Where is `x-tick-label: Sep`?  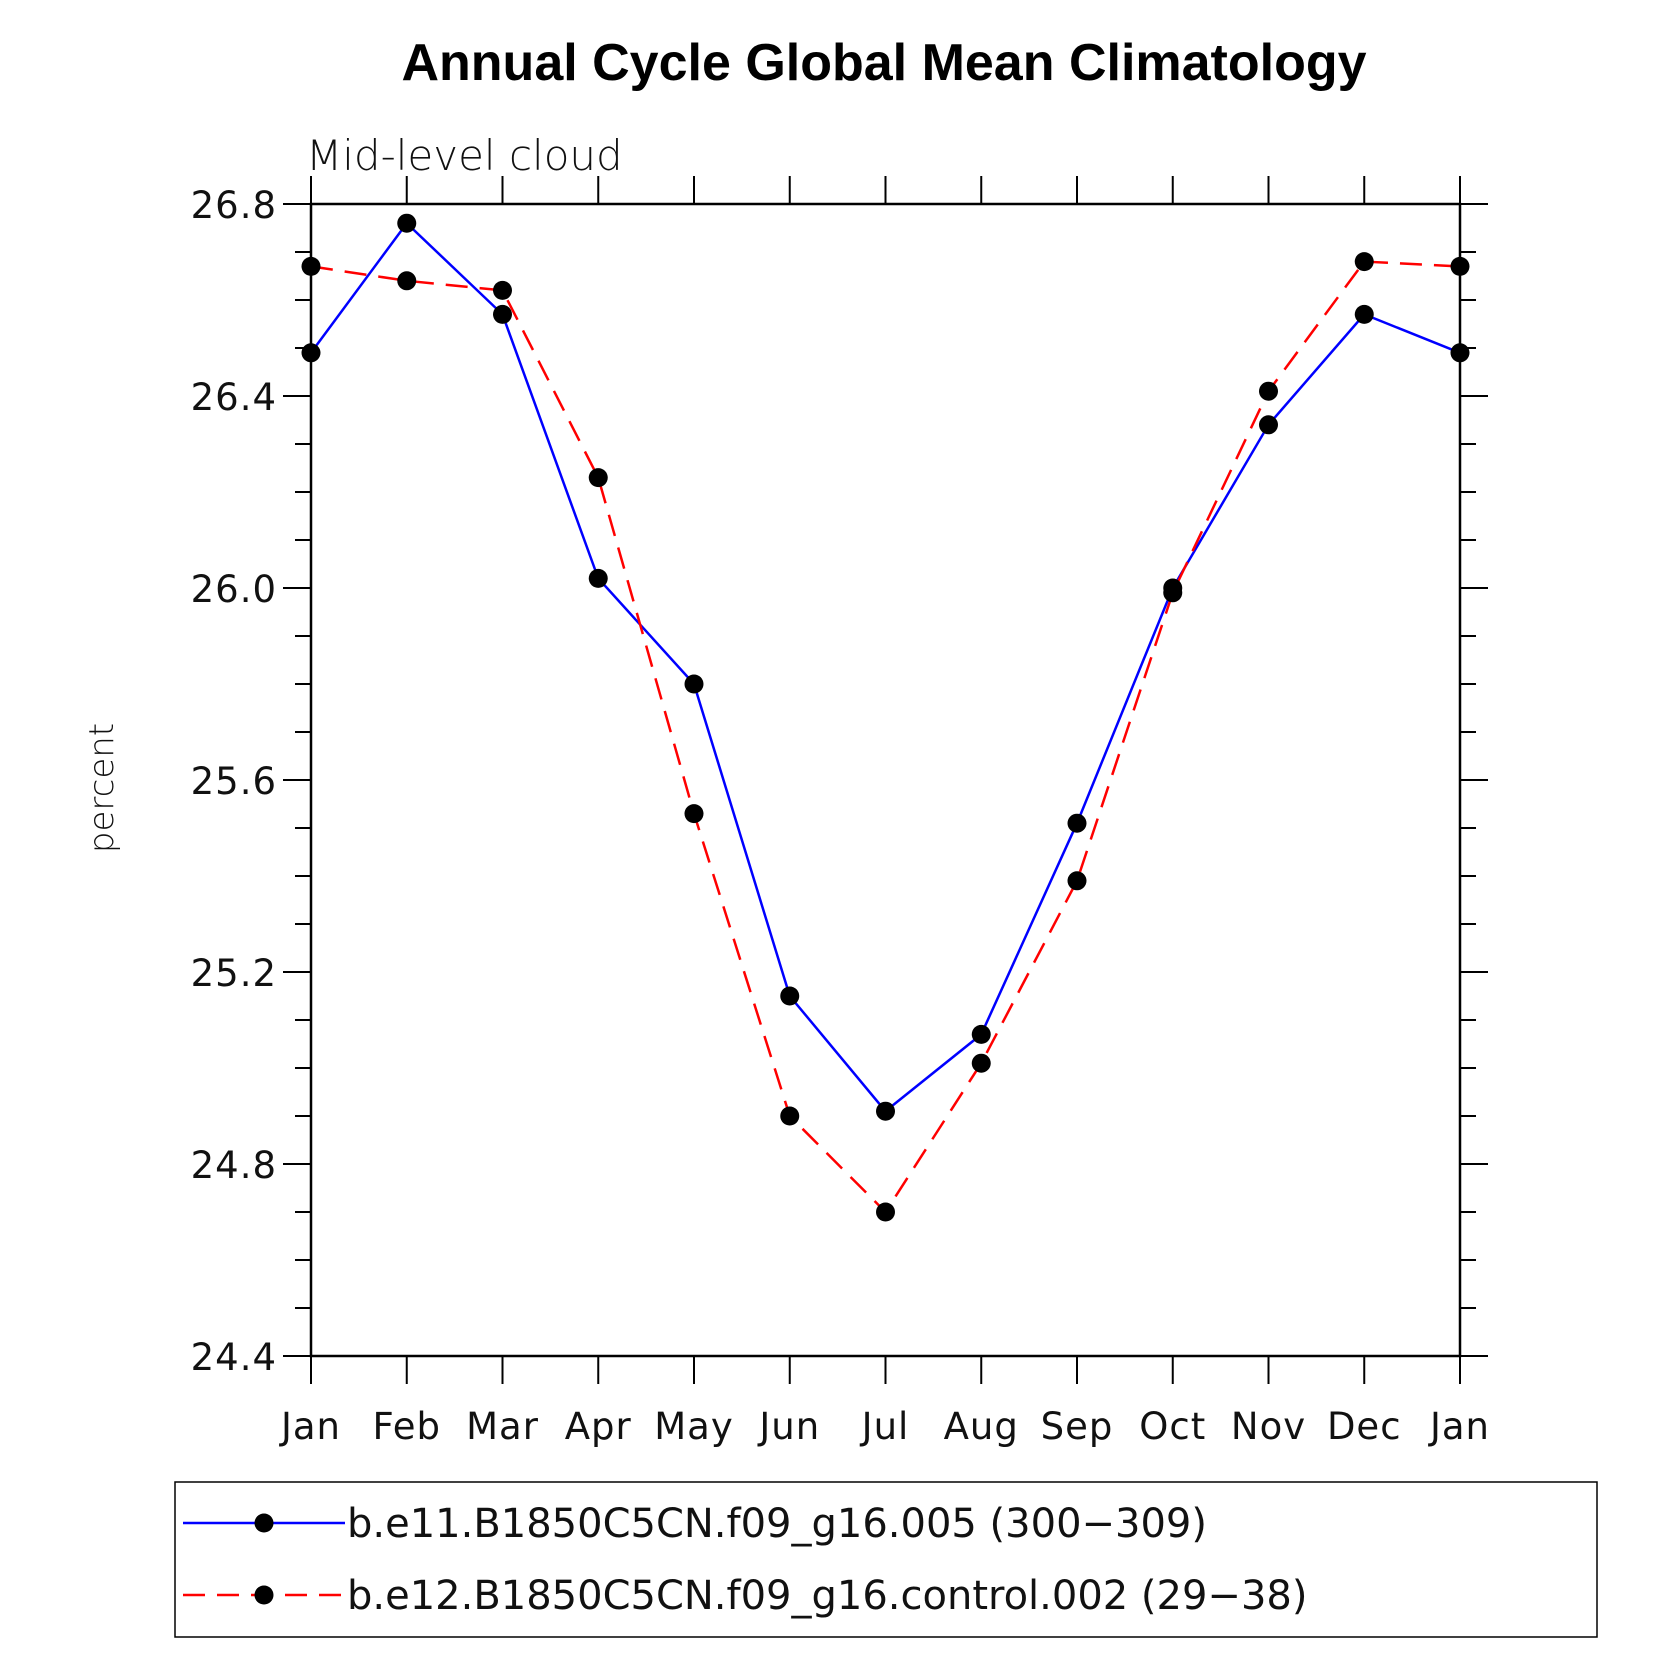
x-tick-label: Sep is located at coordinates (1077, 1426).